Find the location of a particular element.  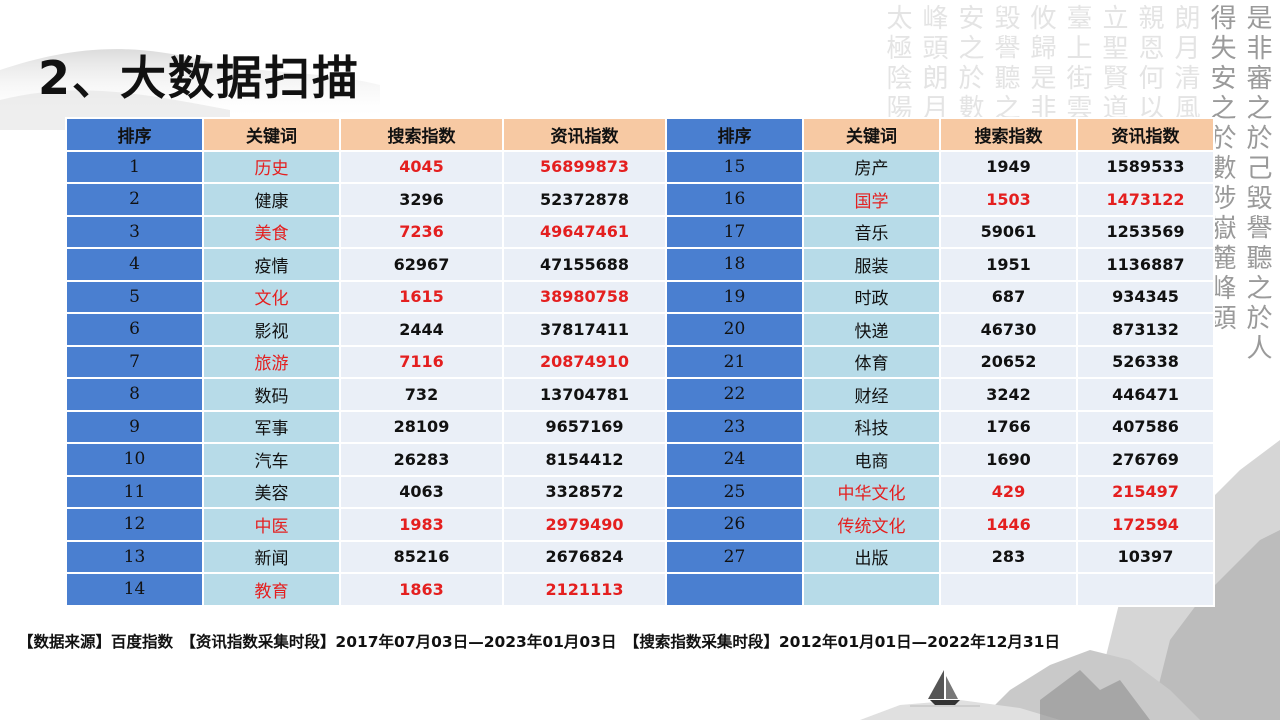

search-index-cell: 1503 is located at coordinates (1008, 199).